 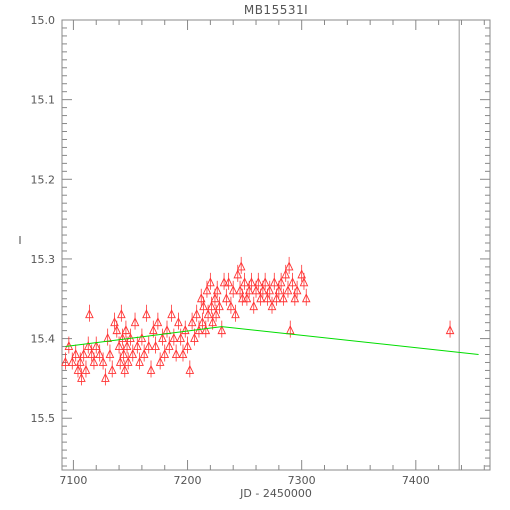 I want to click on y-tick-label: 15.4, so click(x=43, y=339).